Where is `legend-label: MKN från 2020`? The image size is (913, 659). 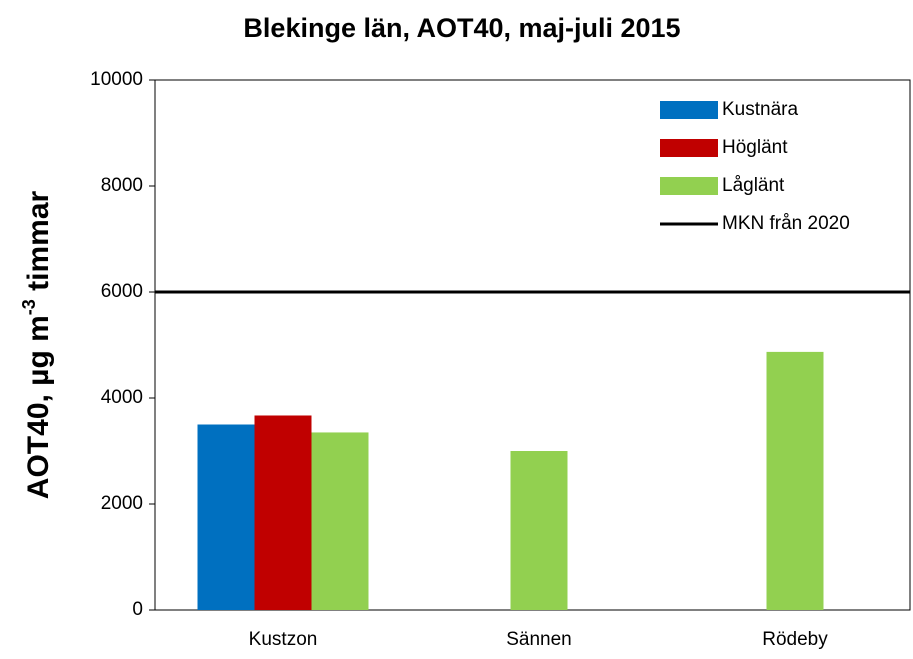 legend-label: MKN från 2020 is located at coordinates (786, 223).